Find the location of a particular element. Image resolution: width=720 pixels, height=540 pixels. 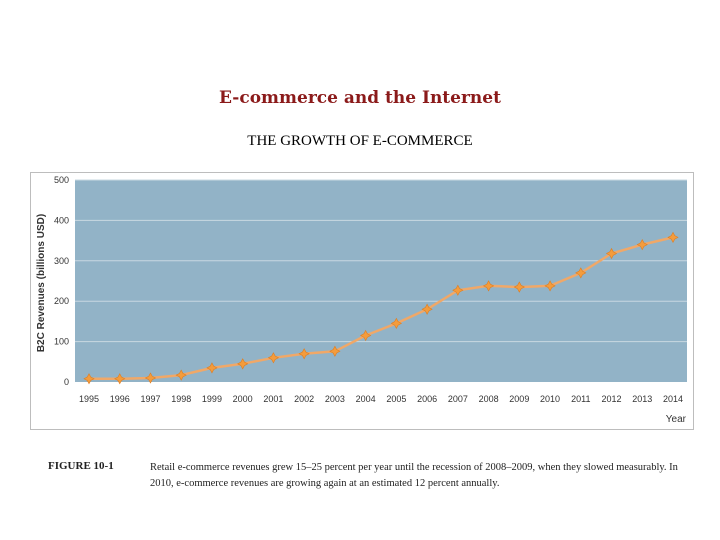

y-tick-label: 300 is located at coordinates (61, 261).